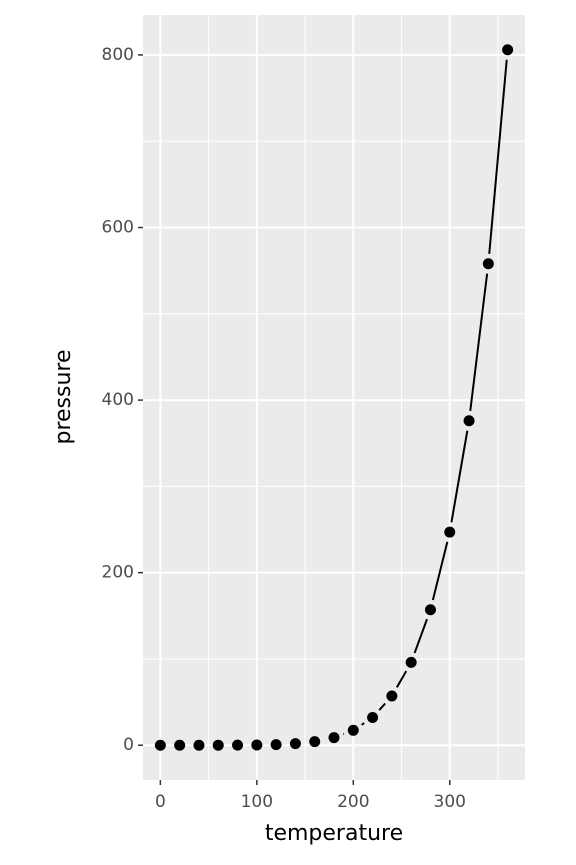 This screenshot has width=576, height=865. What do you see at coordinates (353, 802) in the screenshot?
I see `x-tick-label: 200` at bounding box center [353, 802].